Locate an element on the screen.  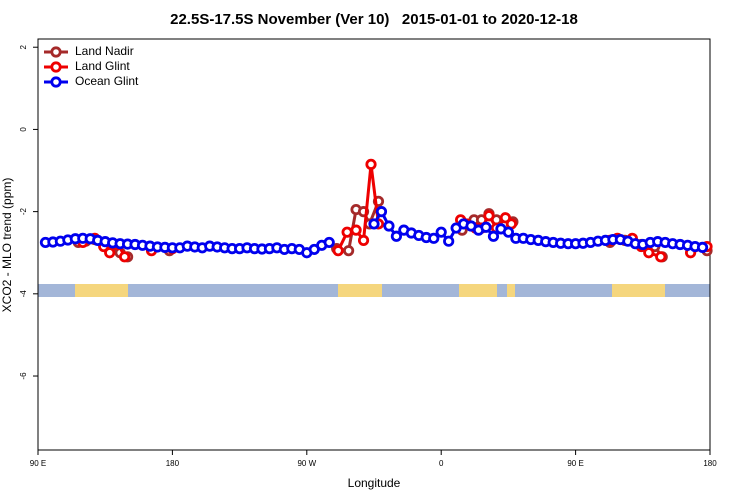
legend-item: Land Nadir is located at coordinates (89, 51).